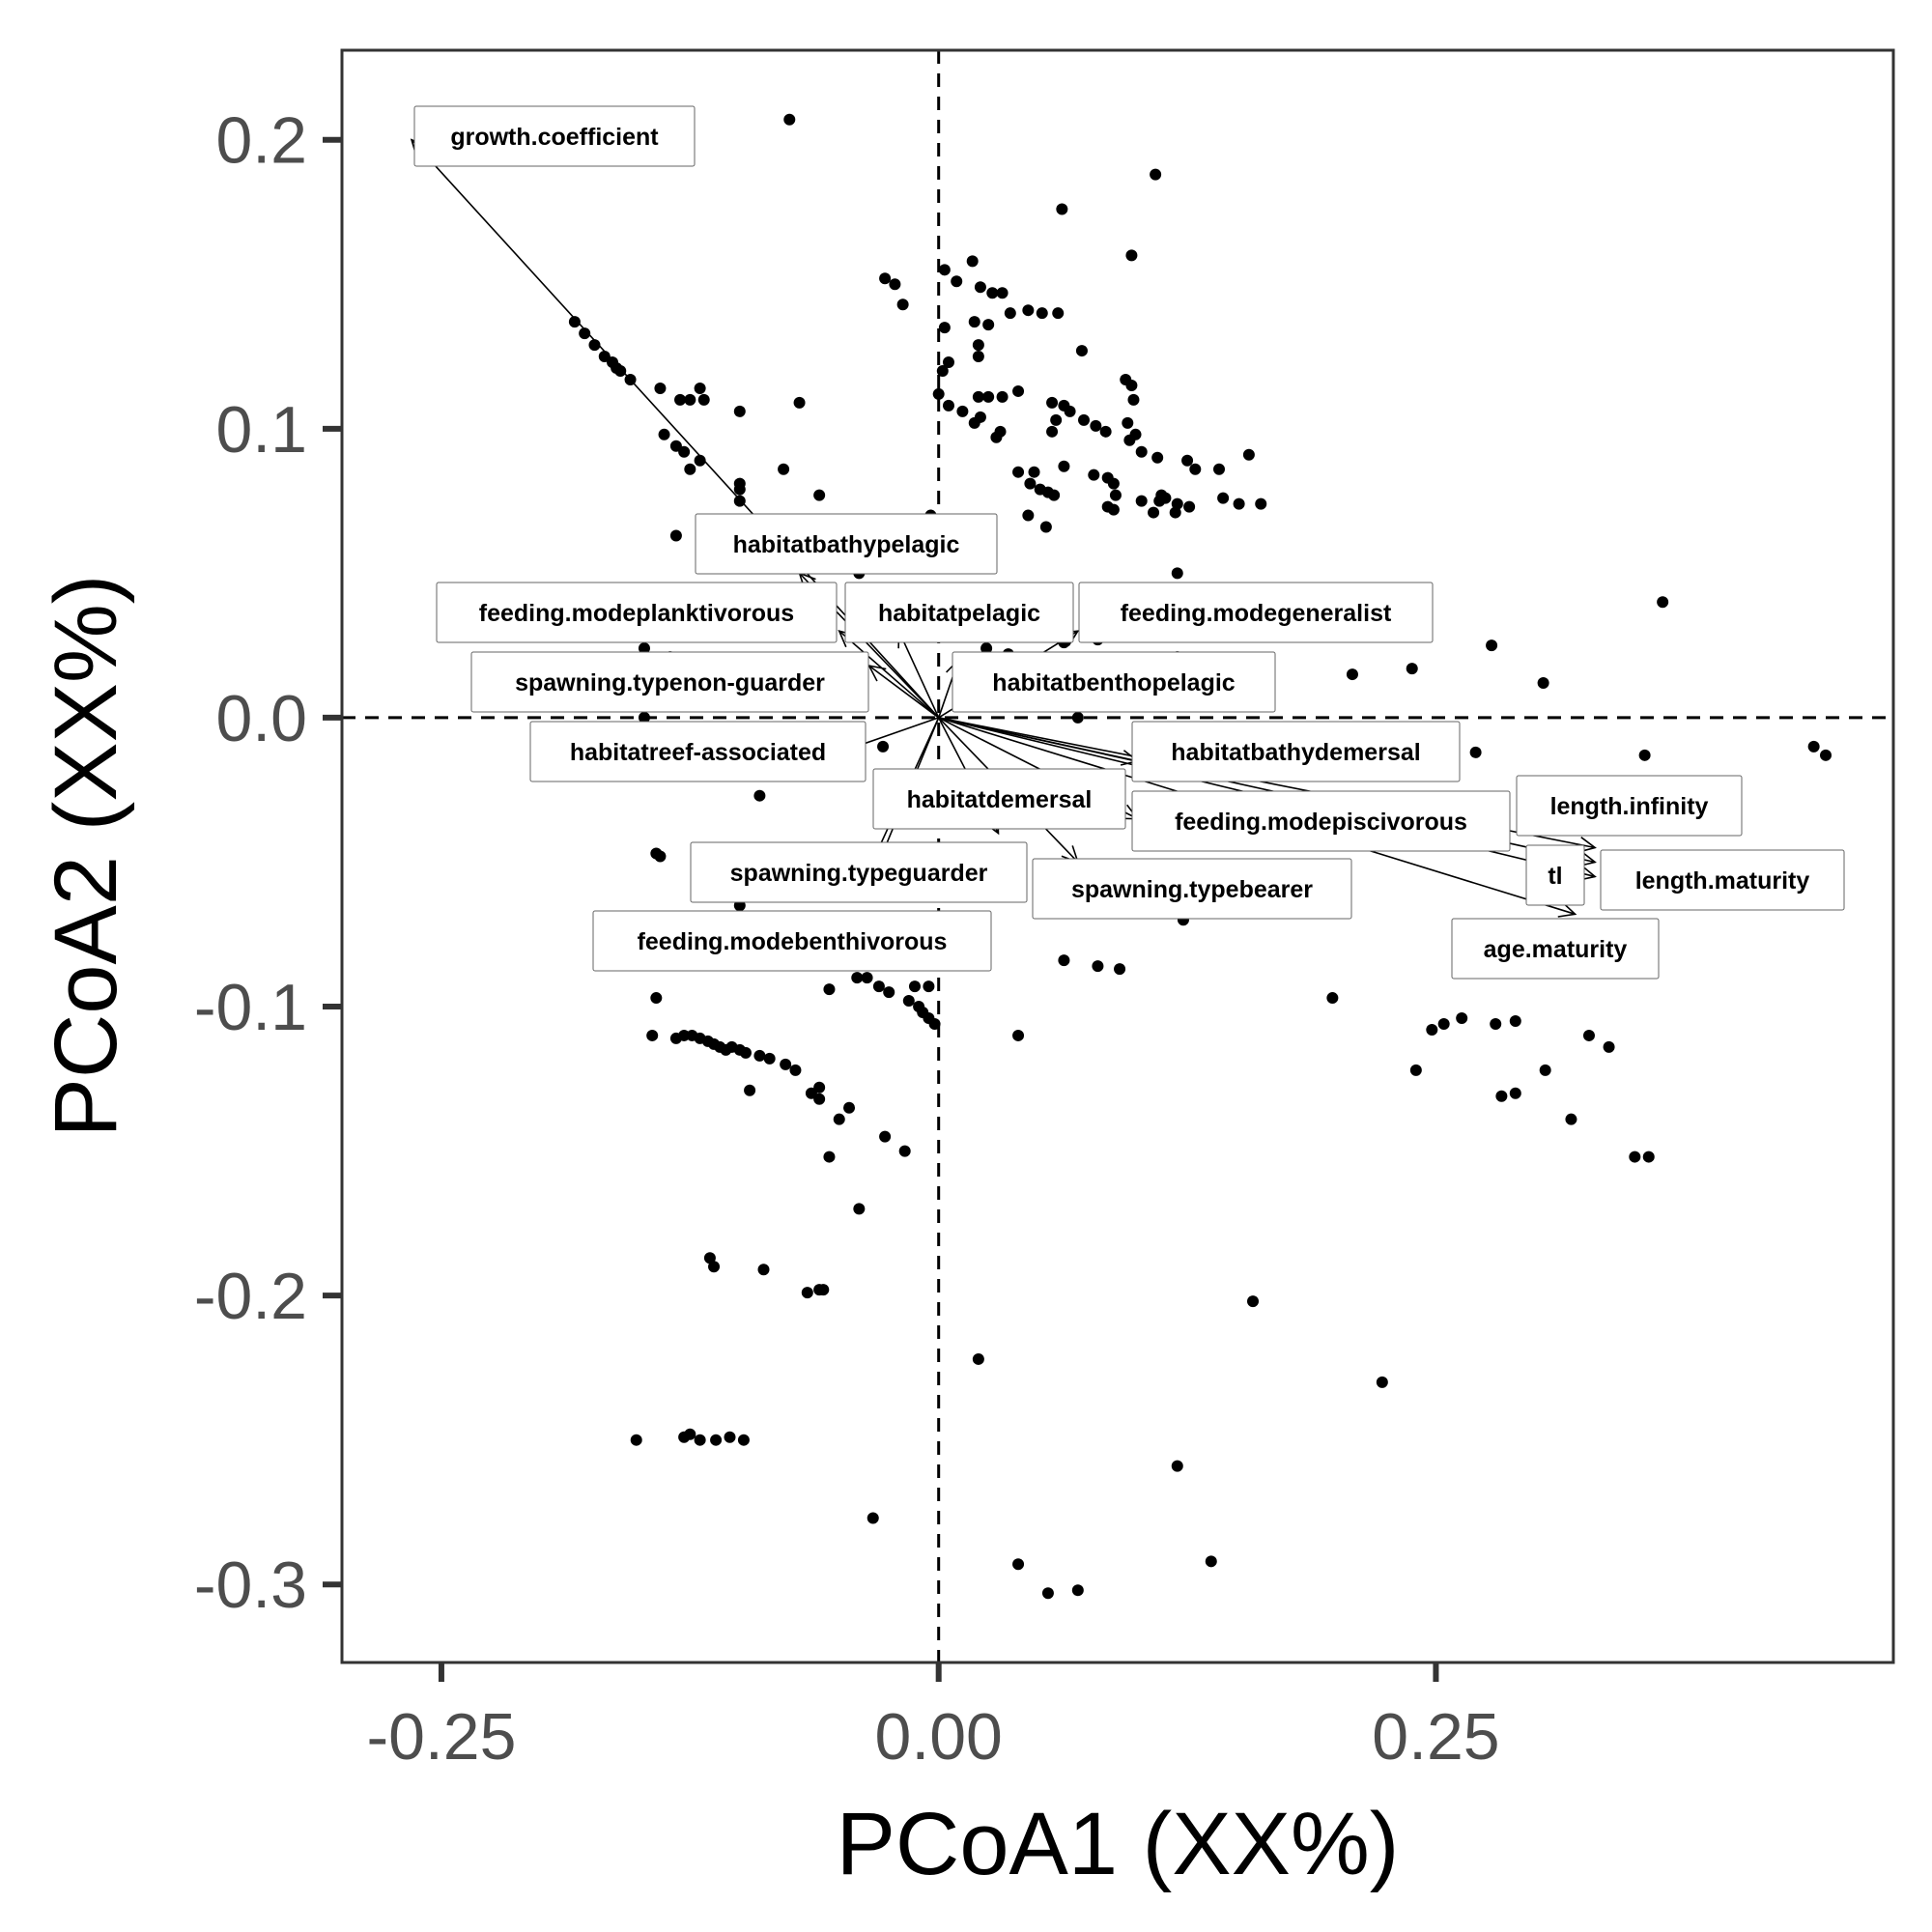 The image size is (1932, 1932). Describe the element at coordinates (846, 544) in the screenshot. I see `biplot-label: habitatbathypelagic` at that location.